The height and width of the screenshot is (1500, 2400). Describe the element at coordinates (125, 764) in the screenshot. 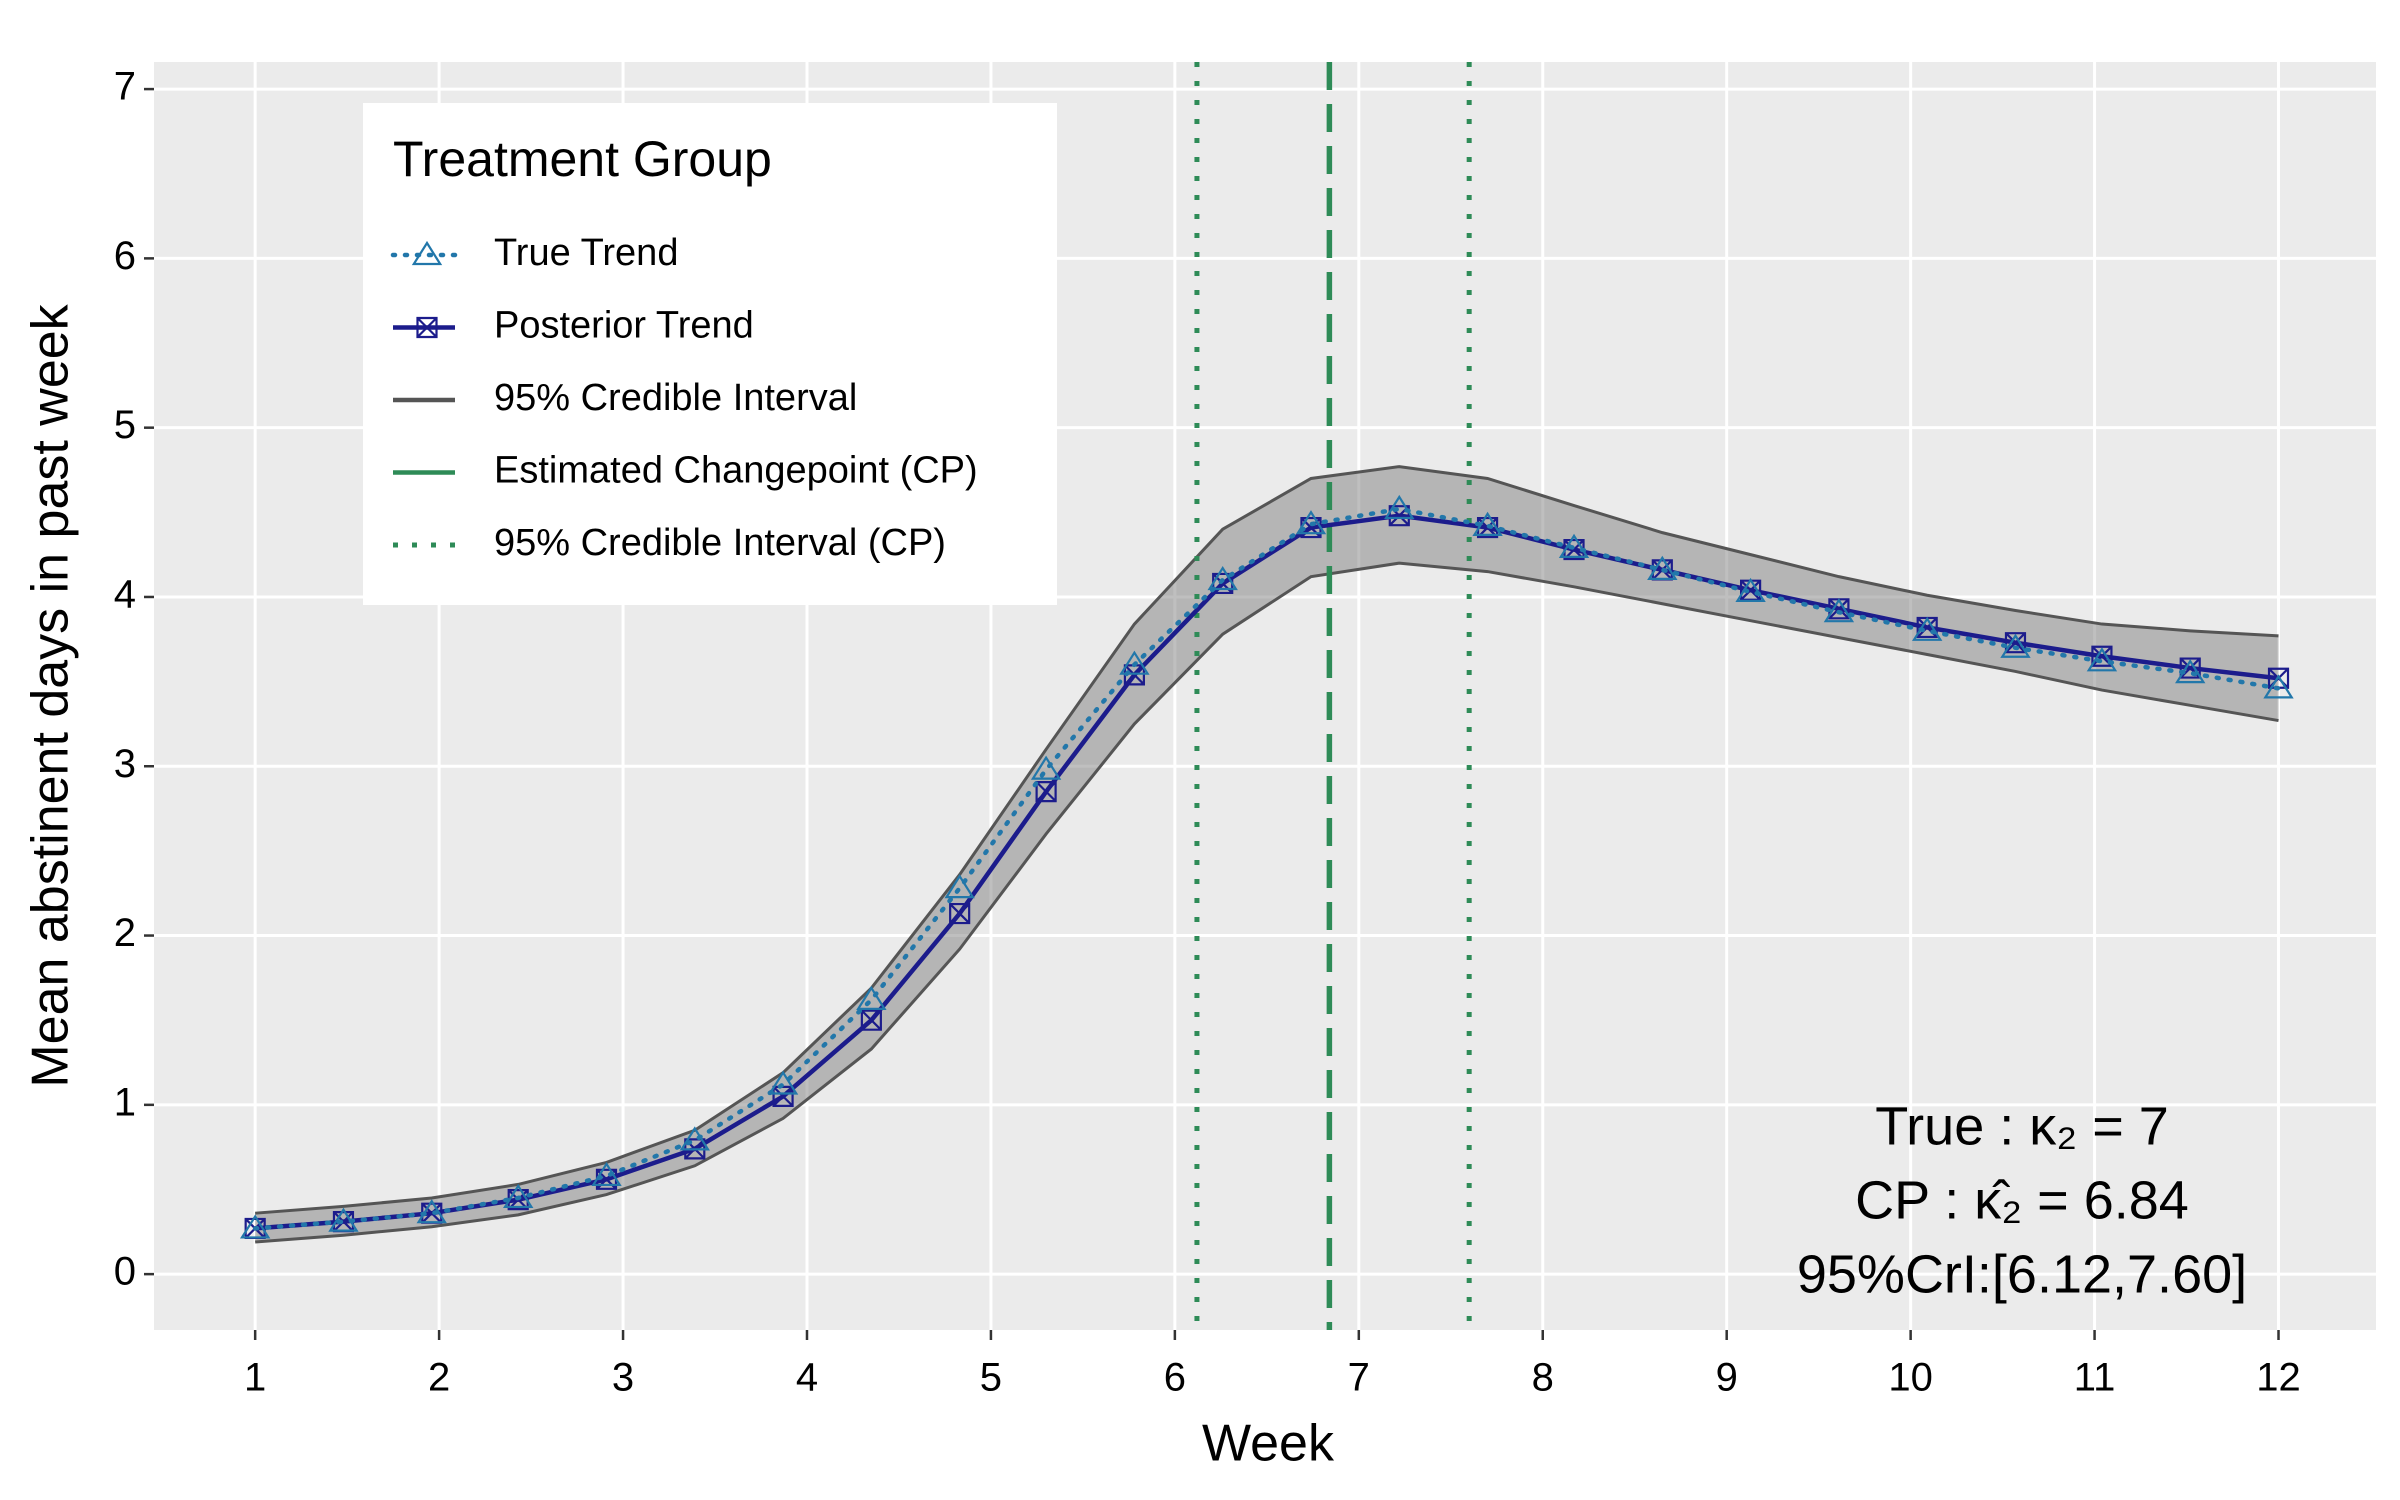

I see `y-tick-label: 3` at that location.